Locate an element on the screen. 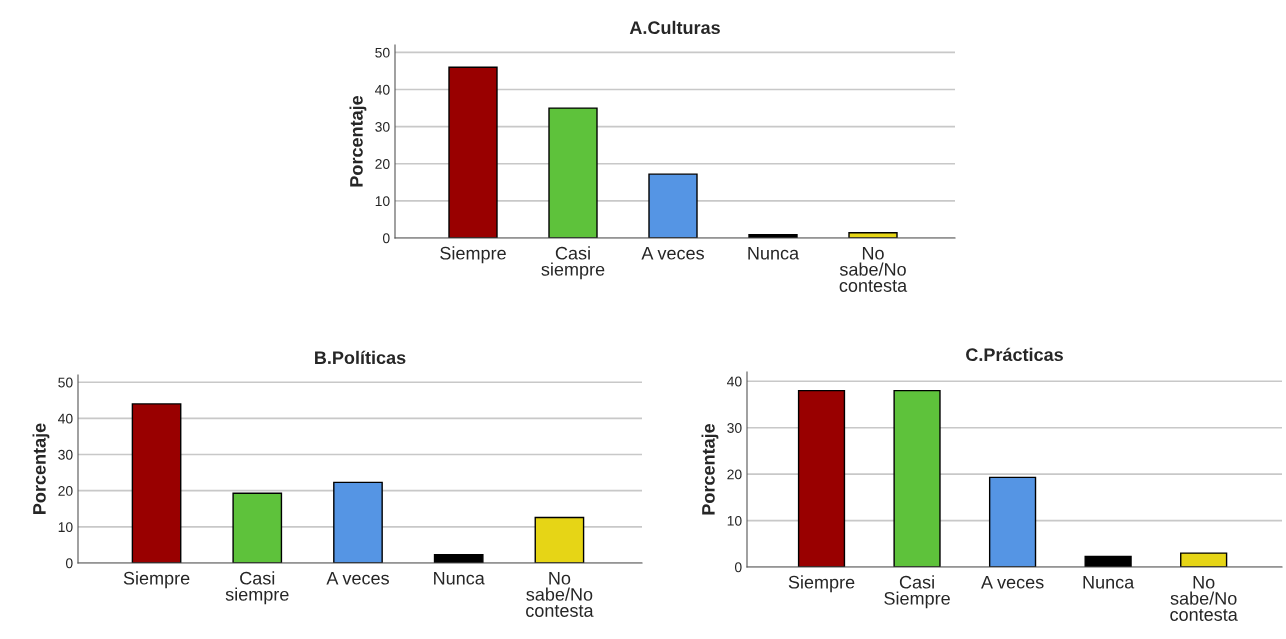 The width and height of the screenshot is (1286, 639). chart-title: A.Culturas is located at coordinates (674, 27).